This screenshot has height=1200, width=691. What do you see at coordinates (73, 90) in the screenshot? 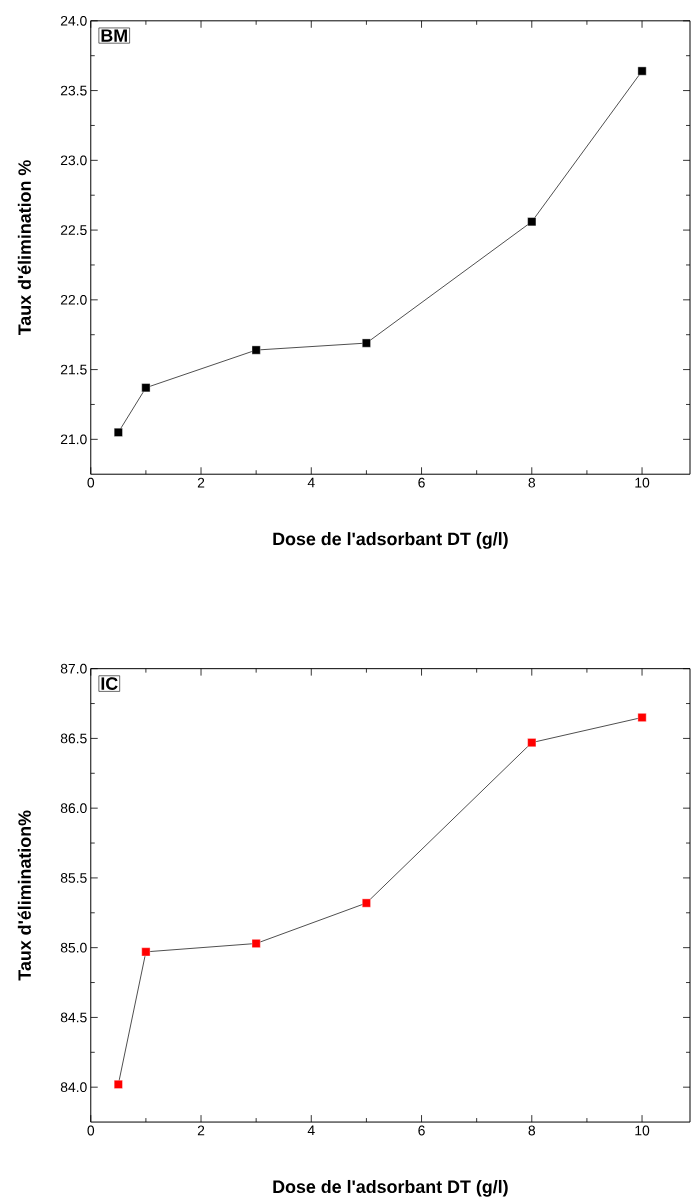
I see `y-tick-label: 23.5` at bounding box center [73, 90].